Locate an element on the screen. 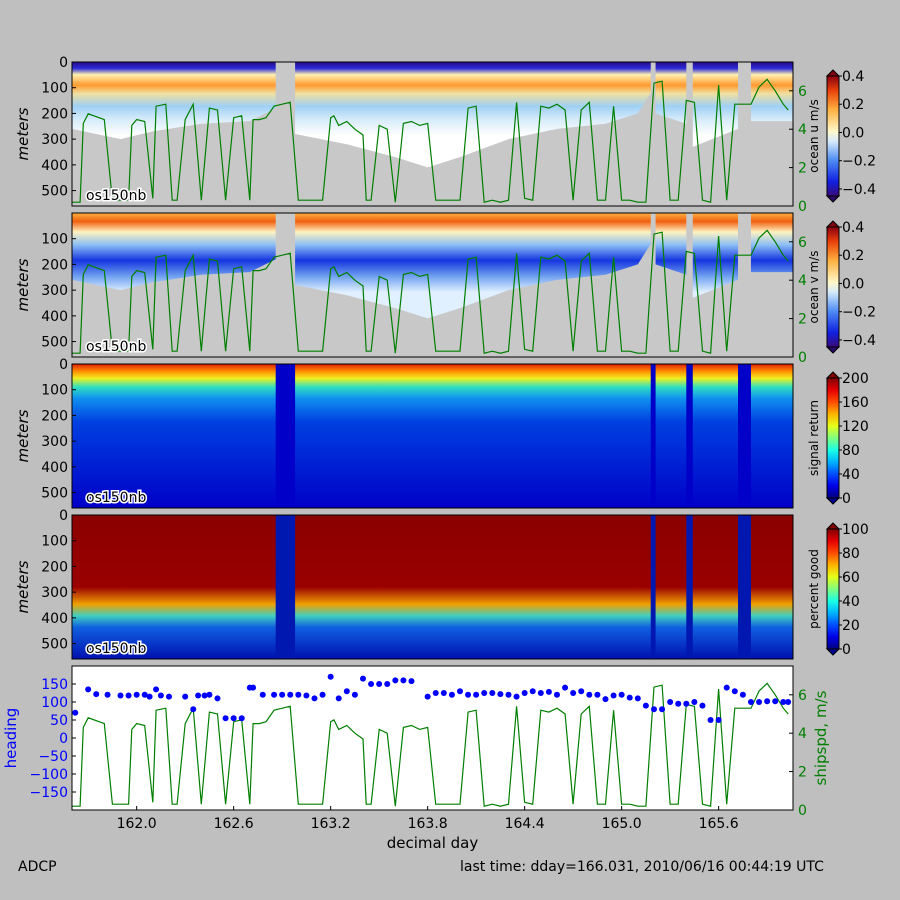 This screenshot has height=900, width=900. u-right-tick-label: 6 is located at coordinates (802, 92).